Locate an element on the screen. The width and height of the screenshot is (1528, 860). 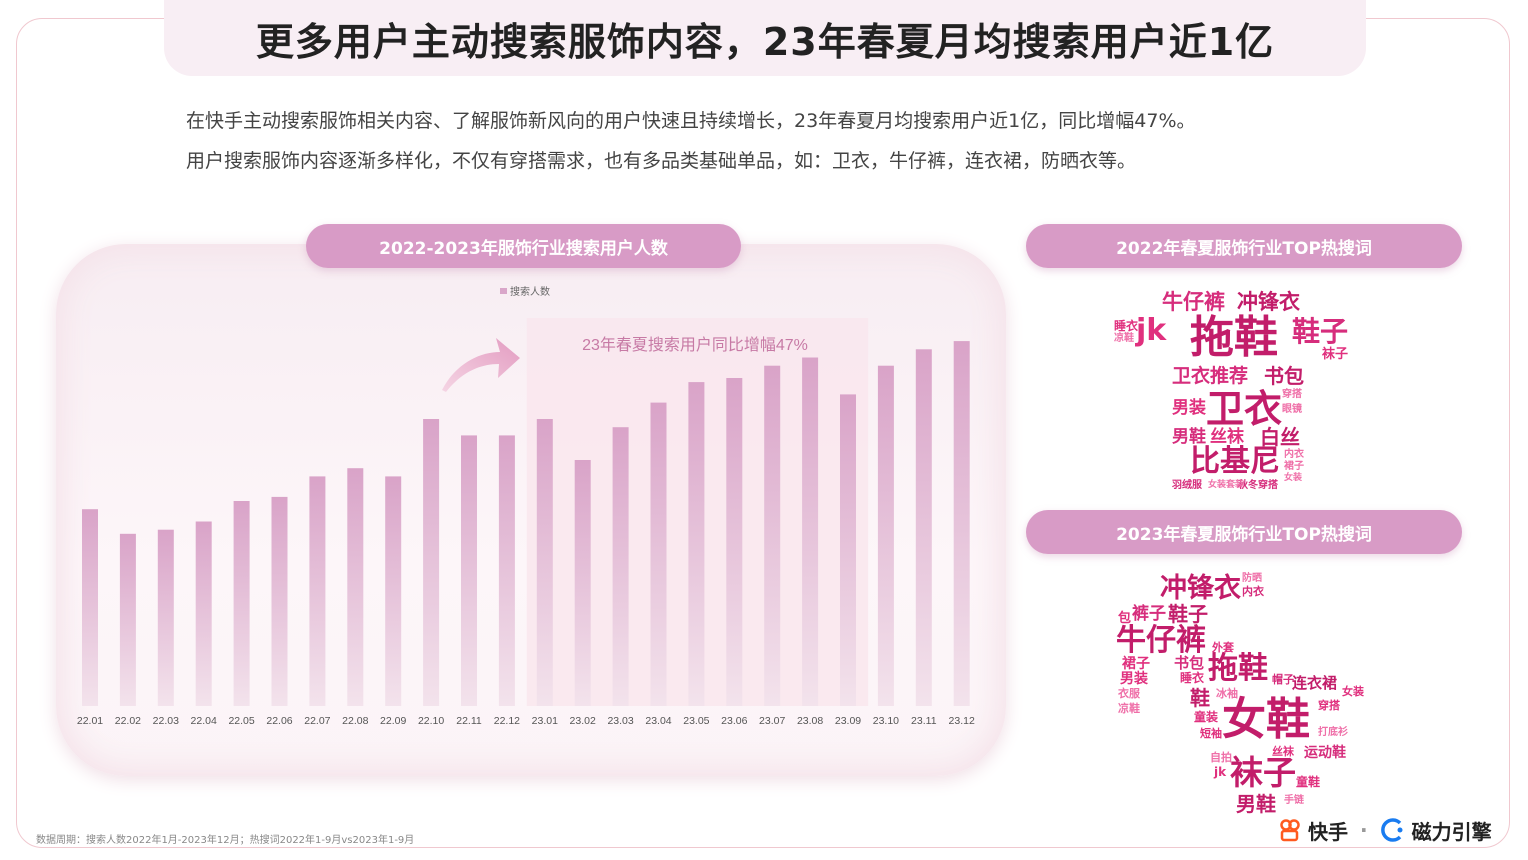
cili-logo-text: 磁力引擎 is located at coordinates (1451, 831).